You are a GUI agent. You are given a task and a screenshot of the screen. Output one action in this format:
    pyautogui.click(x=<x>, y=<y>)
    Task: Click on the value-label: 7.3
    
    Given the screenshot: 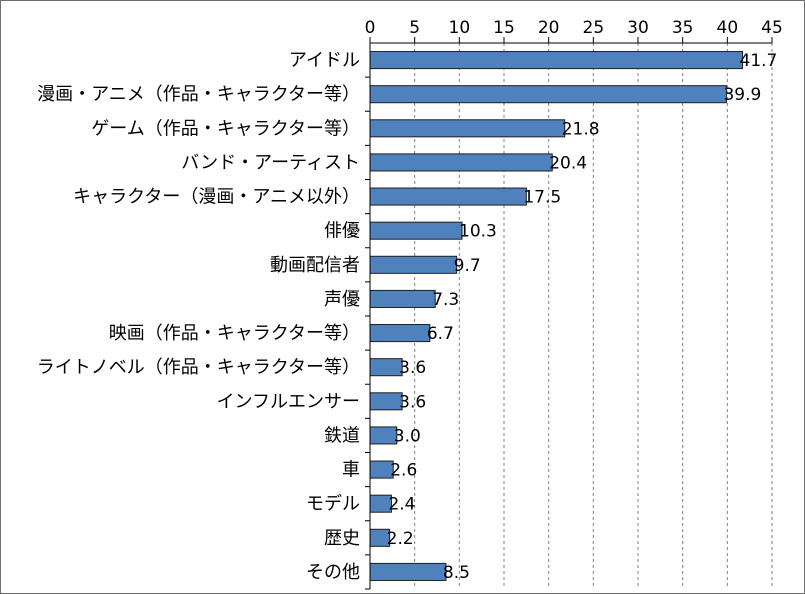 What is the action you would take?
    pyautogui.click(x=445, y=300)
    